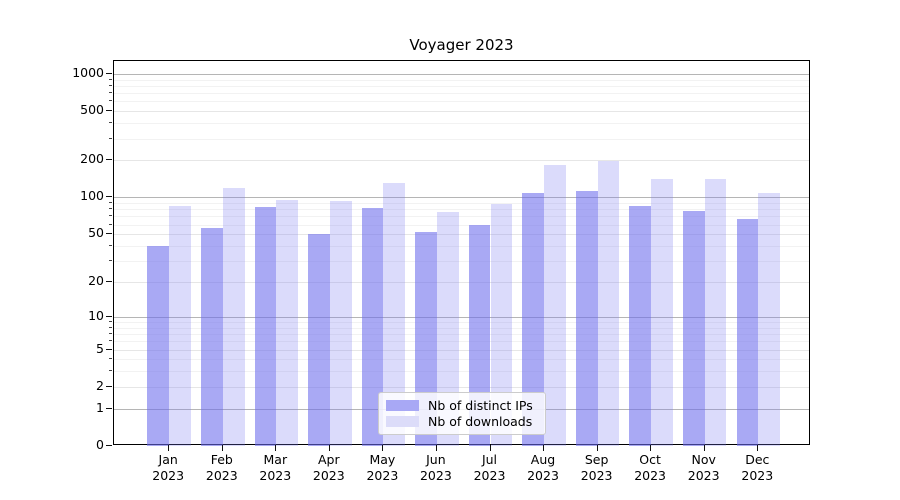  What do you see at coordinates (168, 459) in the screenshot?
I see `x-tick-label-month: Jan` at bounding box center [168, 459].